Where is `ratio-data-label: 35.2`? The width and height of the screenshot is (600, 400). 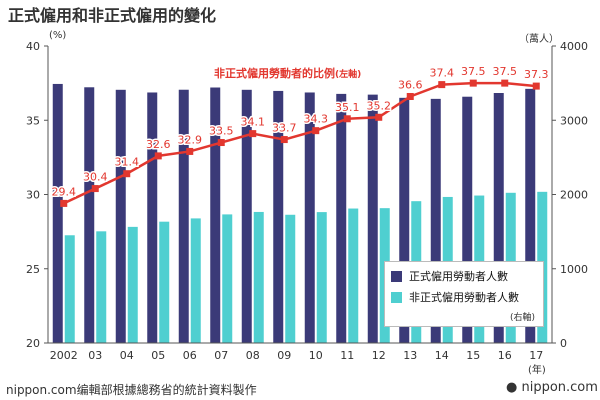
ratio-data-label: 35.2 is located at coordinates (379, 105).